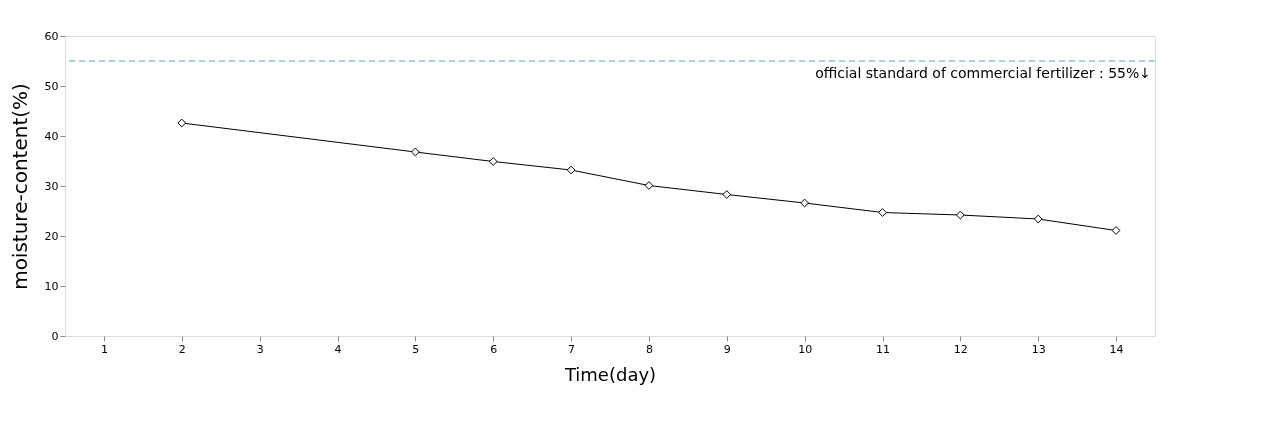  I want to click on x-tick-label: 10, so click(805, 349).